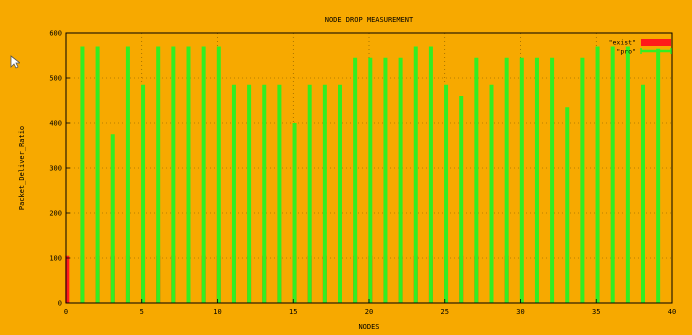 The image size is (692, 335). Describe the element at coordinates (55, 259) in the screenshot. I see `y-tick-label: 100` at that location.